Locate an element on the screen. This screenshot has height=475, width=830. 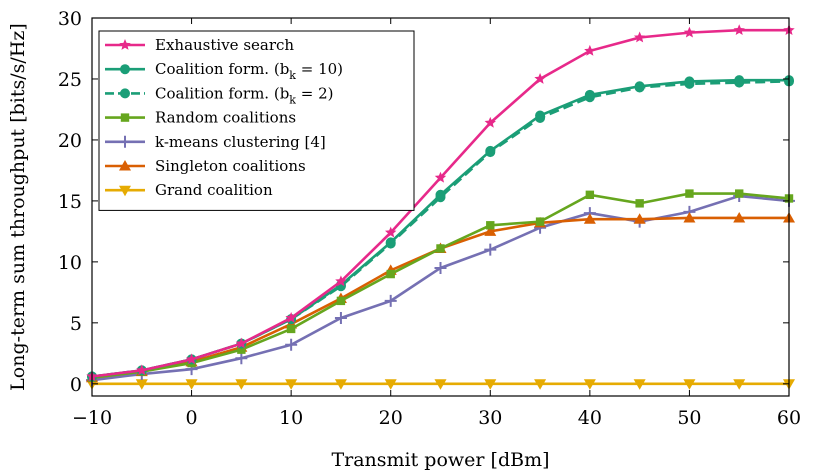
y-tick-label: 25 is located at coordinates (70, 80).